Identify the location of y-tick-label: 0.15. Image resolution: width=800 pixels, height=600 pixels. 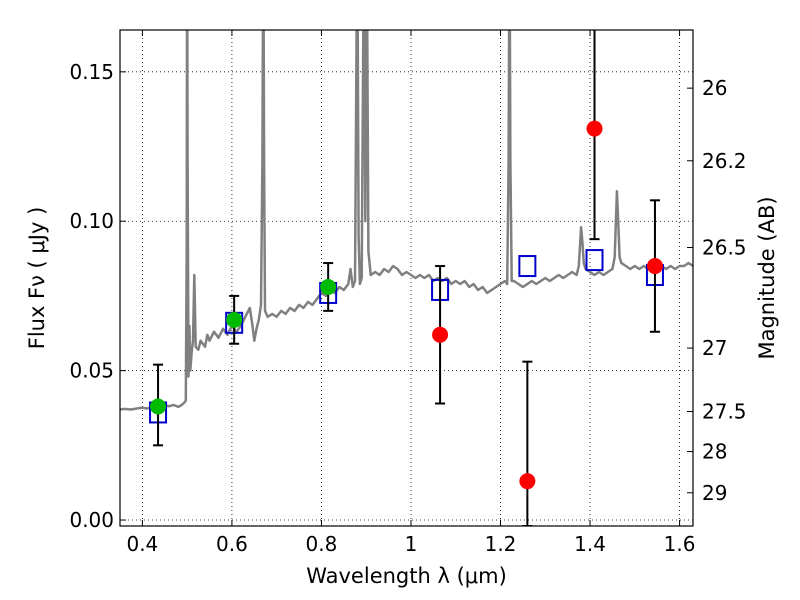
(91, 72).